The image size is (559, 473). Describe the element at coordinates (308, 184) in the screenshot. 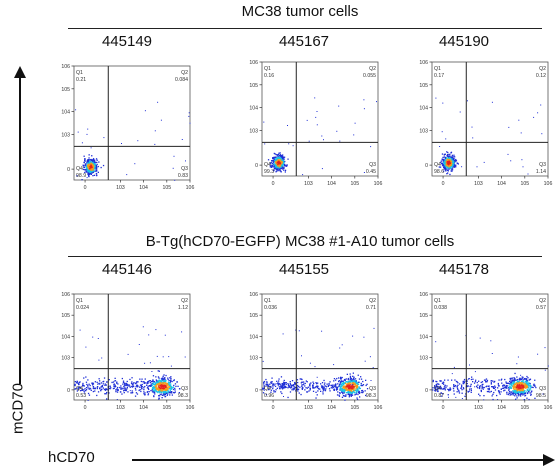

I see `x-tick-label: 103` at that location.